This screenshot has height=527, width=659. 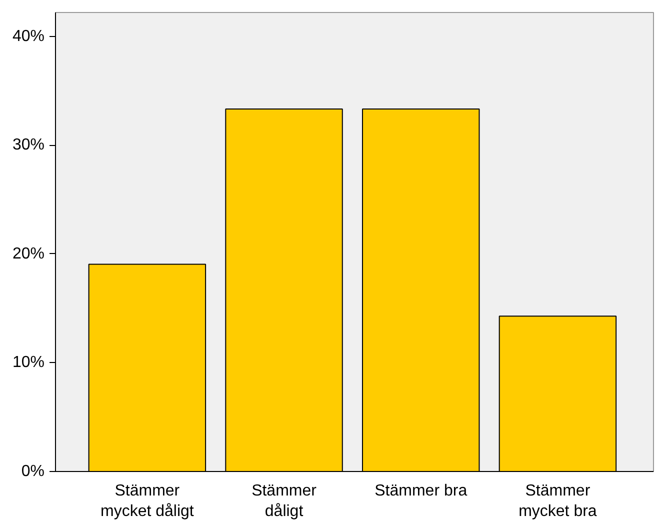 What do you see at coordinates (557, 501) in the screenshot?
I see `x-tick-label: Stämmer mycket bra` at bounding box center [557, 501].